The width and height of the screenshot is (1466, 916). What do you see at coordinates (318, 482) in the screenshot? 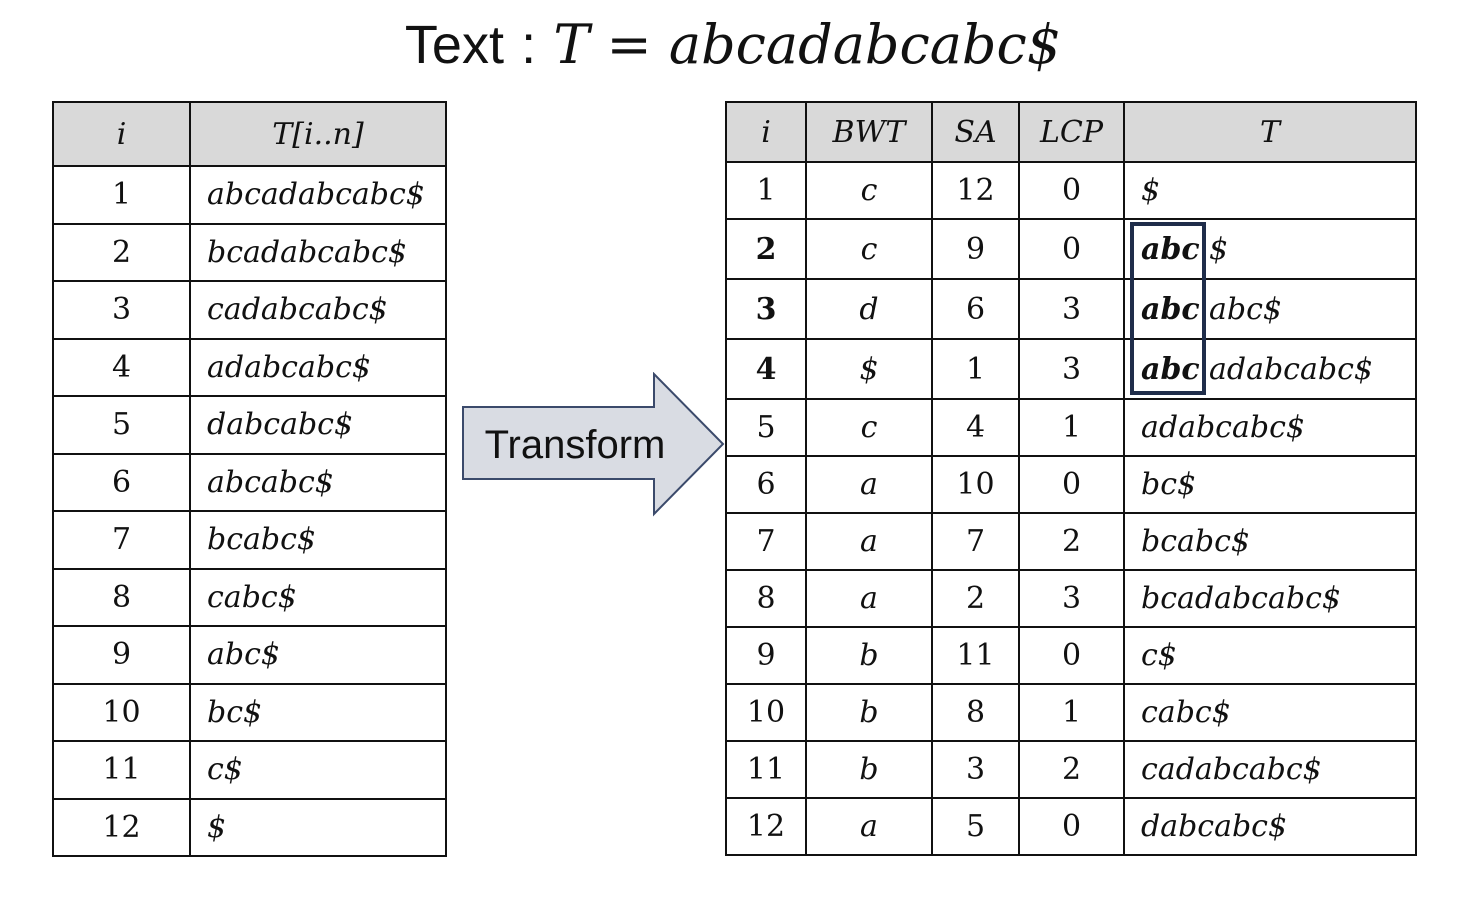
I see `suffix-cell: abcabc$` at bounding box center [318, 482].